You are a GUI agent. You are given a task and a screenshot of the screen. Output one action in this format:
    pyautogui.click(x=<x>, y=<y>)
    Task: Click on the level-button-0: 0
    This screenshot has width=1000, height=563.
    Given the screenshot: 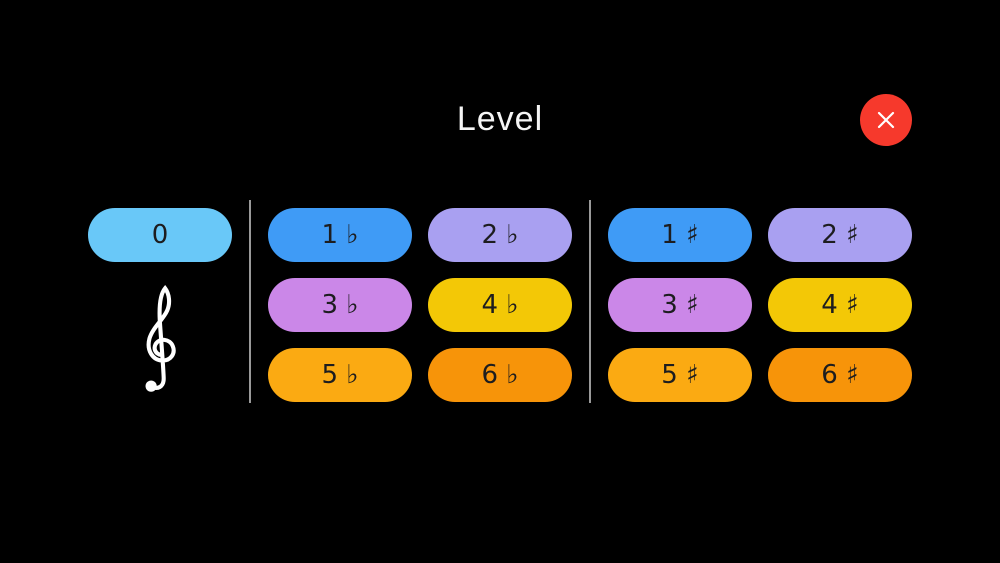 What is the action you would take?
    pyautogui.click(x=160, y=235)
    